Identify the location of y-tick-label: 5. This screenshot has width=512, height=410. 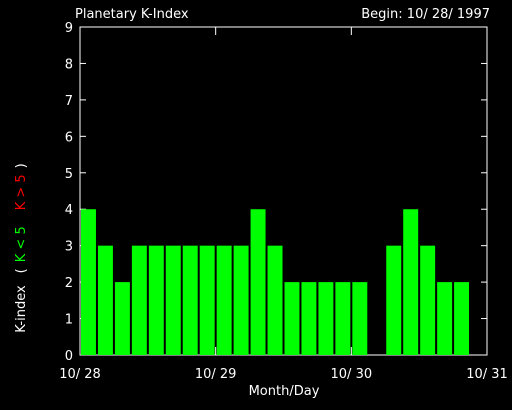
(69, 174).